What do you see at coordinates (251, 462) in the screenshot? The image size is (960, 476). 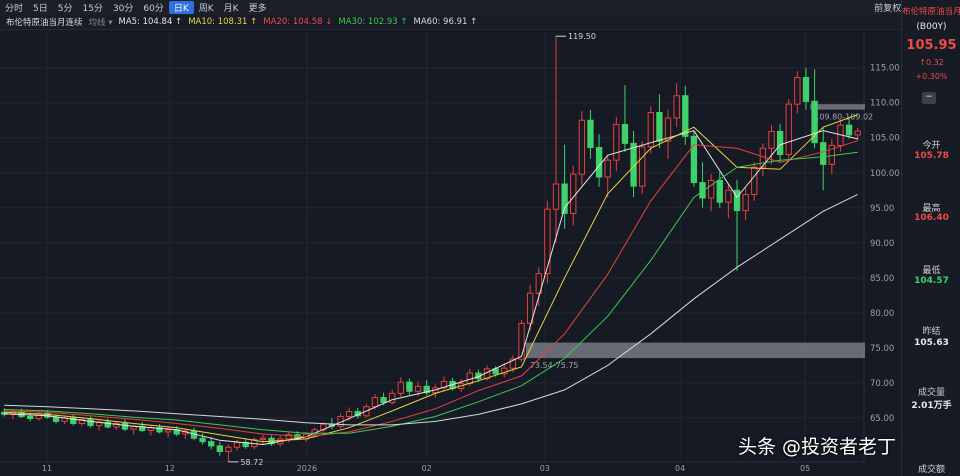 I see `annotation-label: 58.72` at bounding box center [251, 462].